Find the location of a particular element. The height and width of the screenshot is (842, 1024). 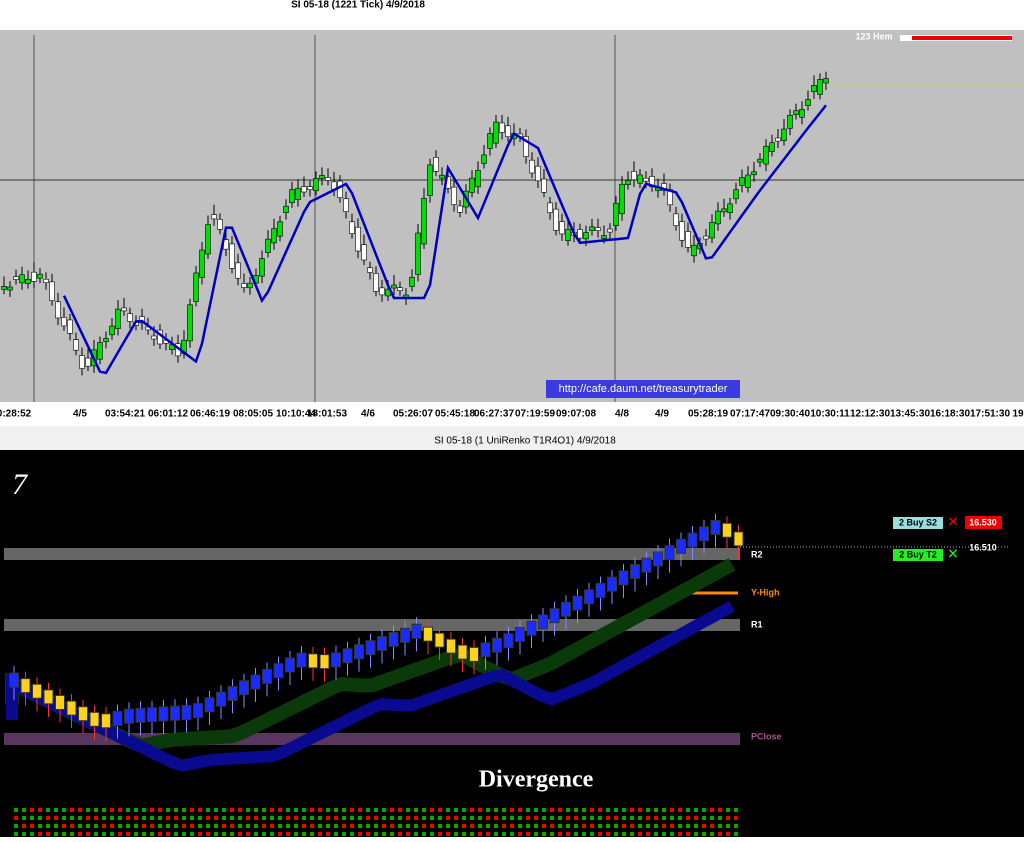

time-label: 10:30:11 is located at coordinates (830, 414).